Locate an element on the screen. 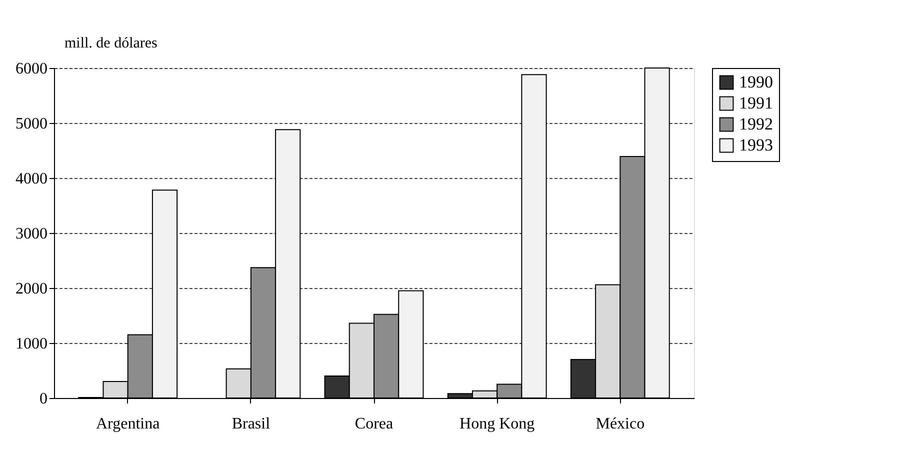  y-tick-label: 6000 is located at coordinates (32, 69).